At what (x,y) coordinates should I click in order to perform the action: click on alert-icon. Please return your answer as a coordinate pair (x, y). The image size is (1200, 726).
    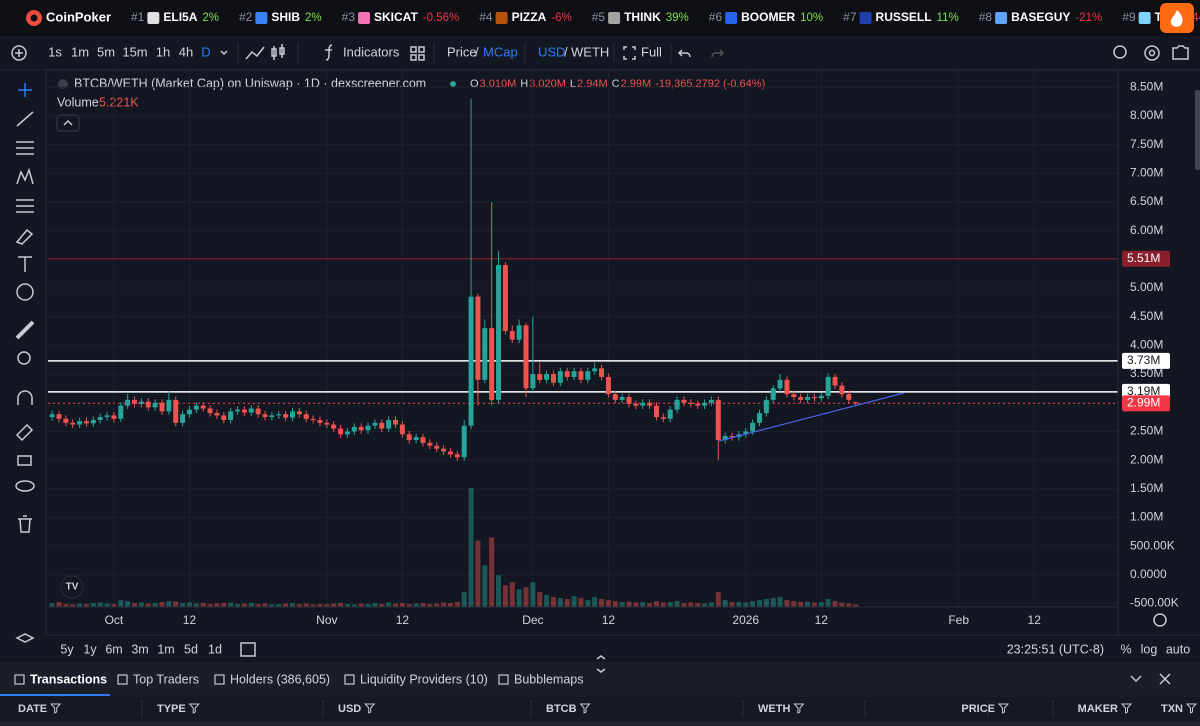
    Looking at the image, I should click on (1120, 52).